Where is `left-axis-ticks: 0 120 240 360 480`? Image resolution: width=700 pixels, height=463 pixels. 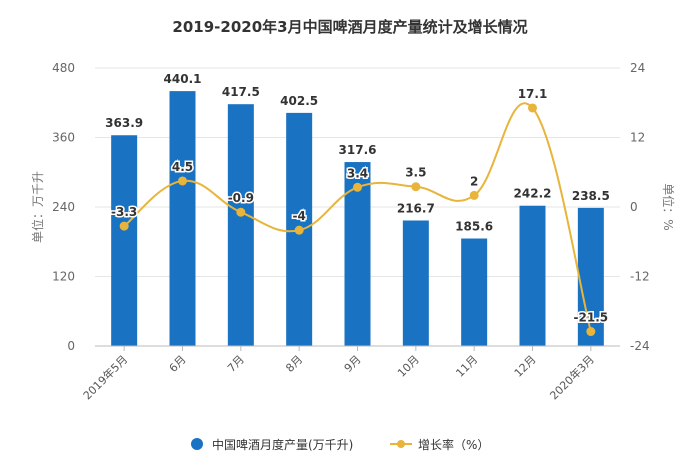
left-axis-ticks: 0 120 240 360 480 is located at coordinates (63, 207).